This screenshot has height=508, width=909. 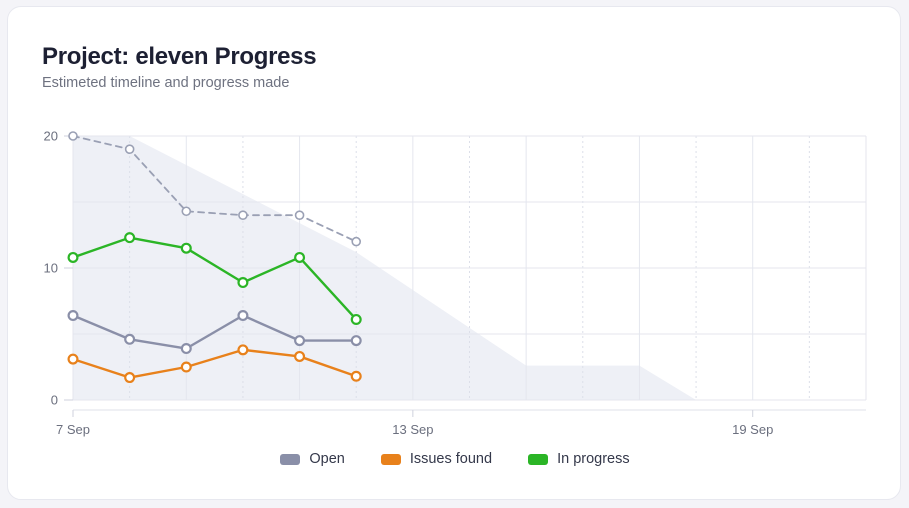 I want to click on chart-legend: Open Issues found In progress, so click(x=455, y=459).